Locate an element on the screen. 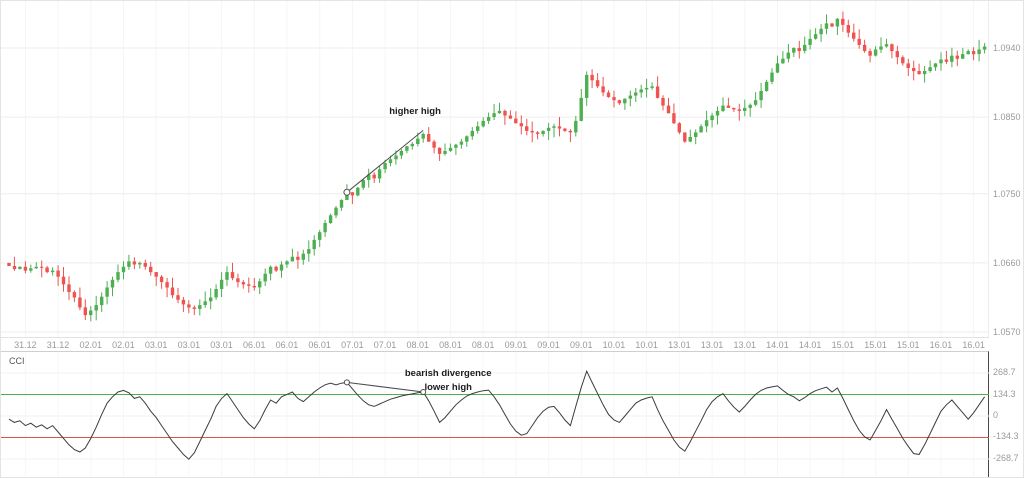 The image size is (1024, 478). price-axis-label: 1.0570 is located at coordinates (1007, 332).